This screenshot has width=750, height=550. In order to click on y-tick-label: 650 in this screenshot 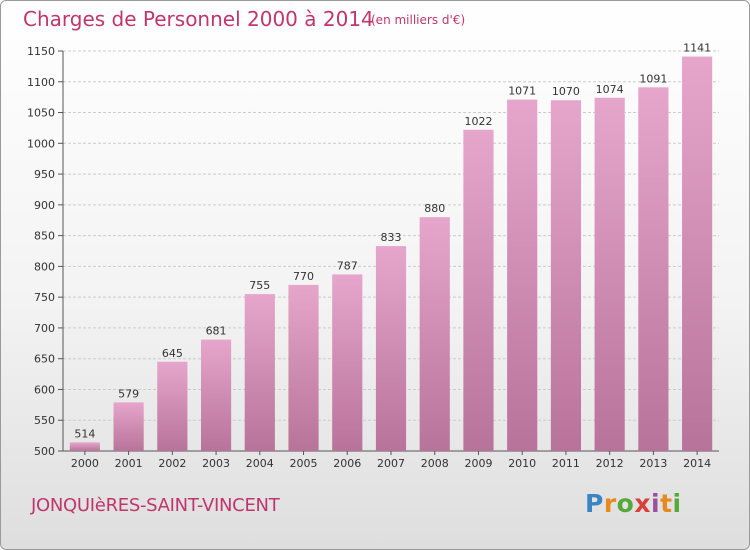, I will do `click(44, 359)`.